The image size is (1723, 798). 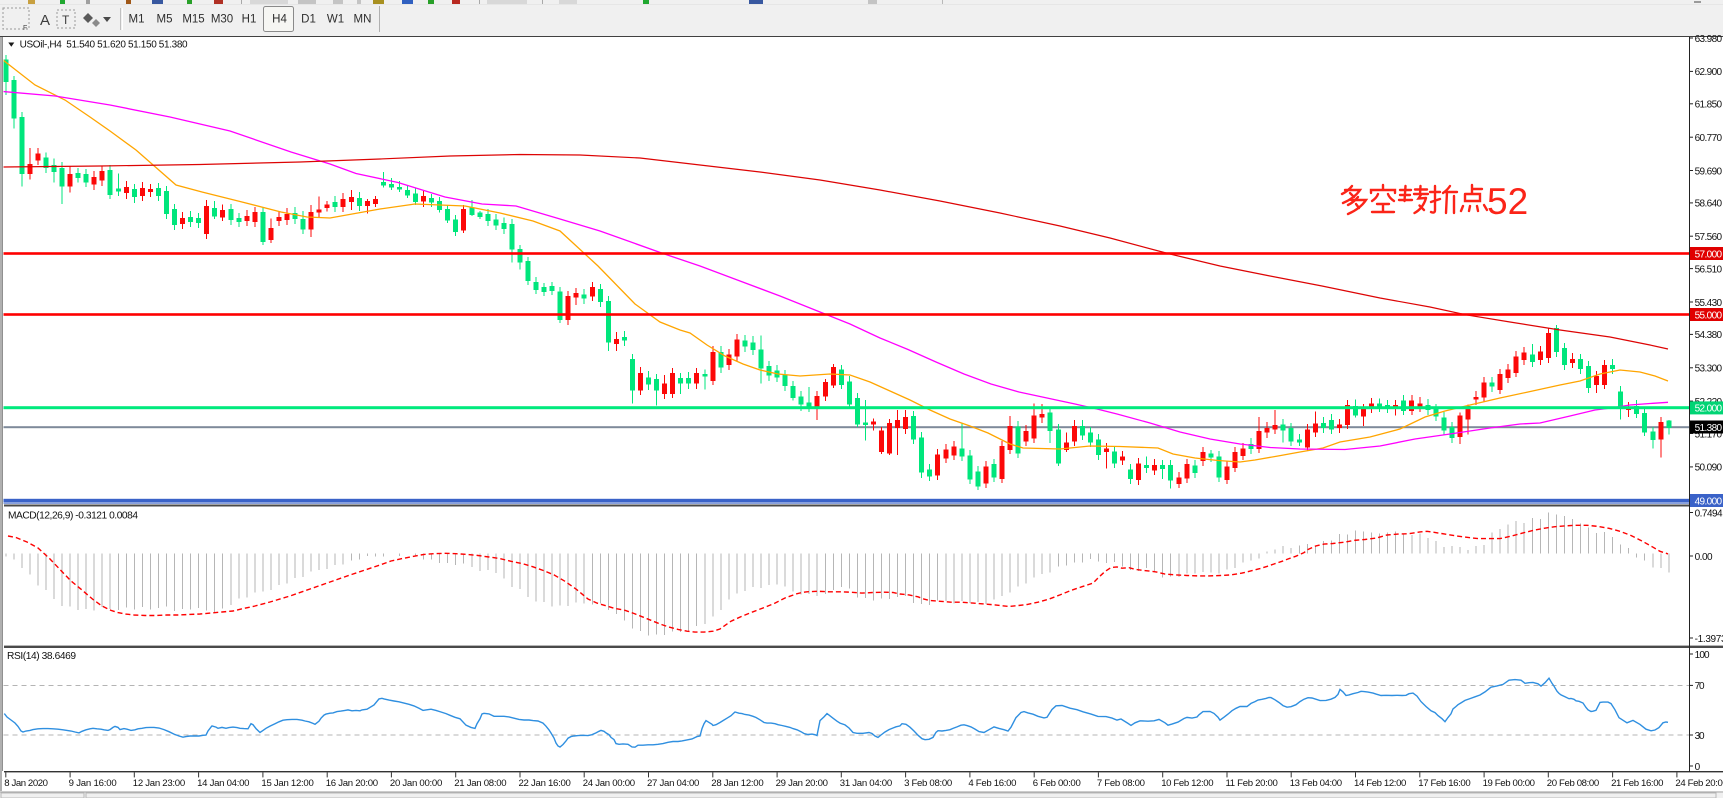 What do you see at coordinates (222, 20) in the screenshot?
I see `svg-text: M30` at bounding box center [222, 20].